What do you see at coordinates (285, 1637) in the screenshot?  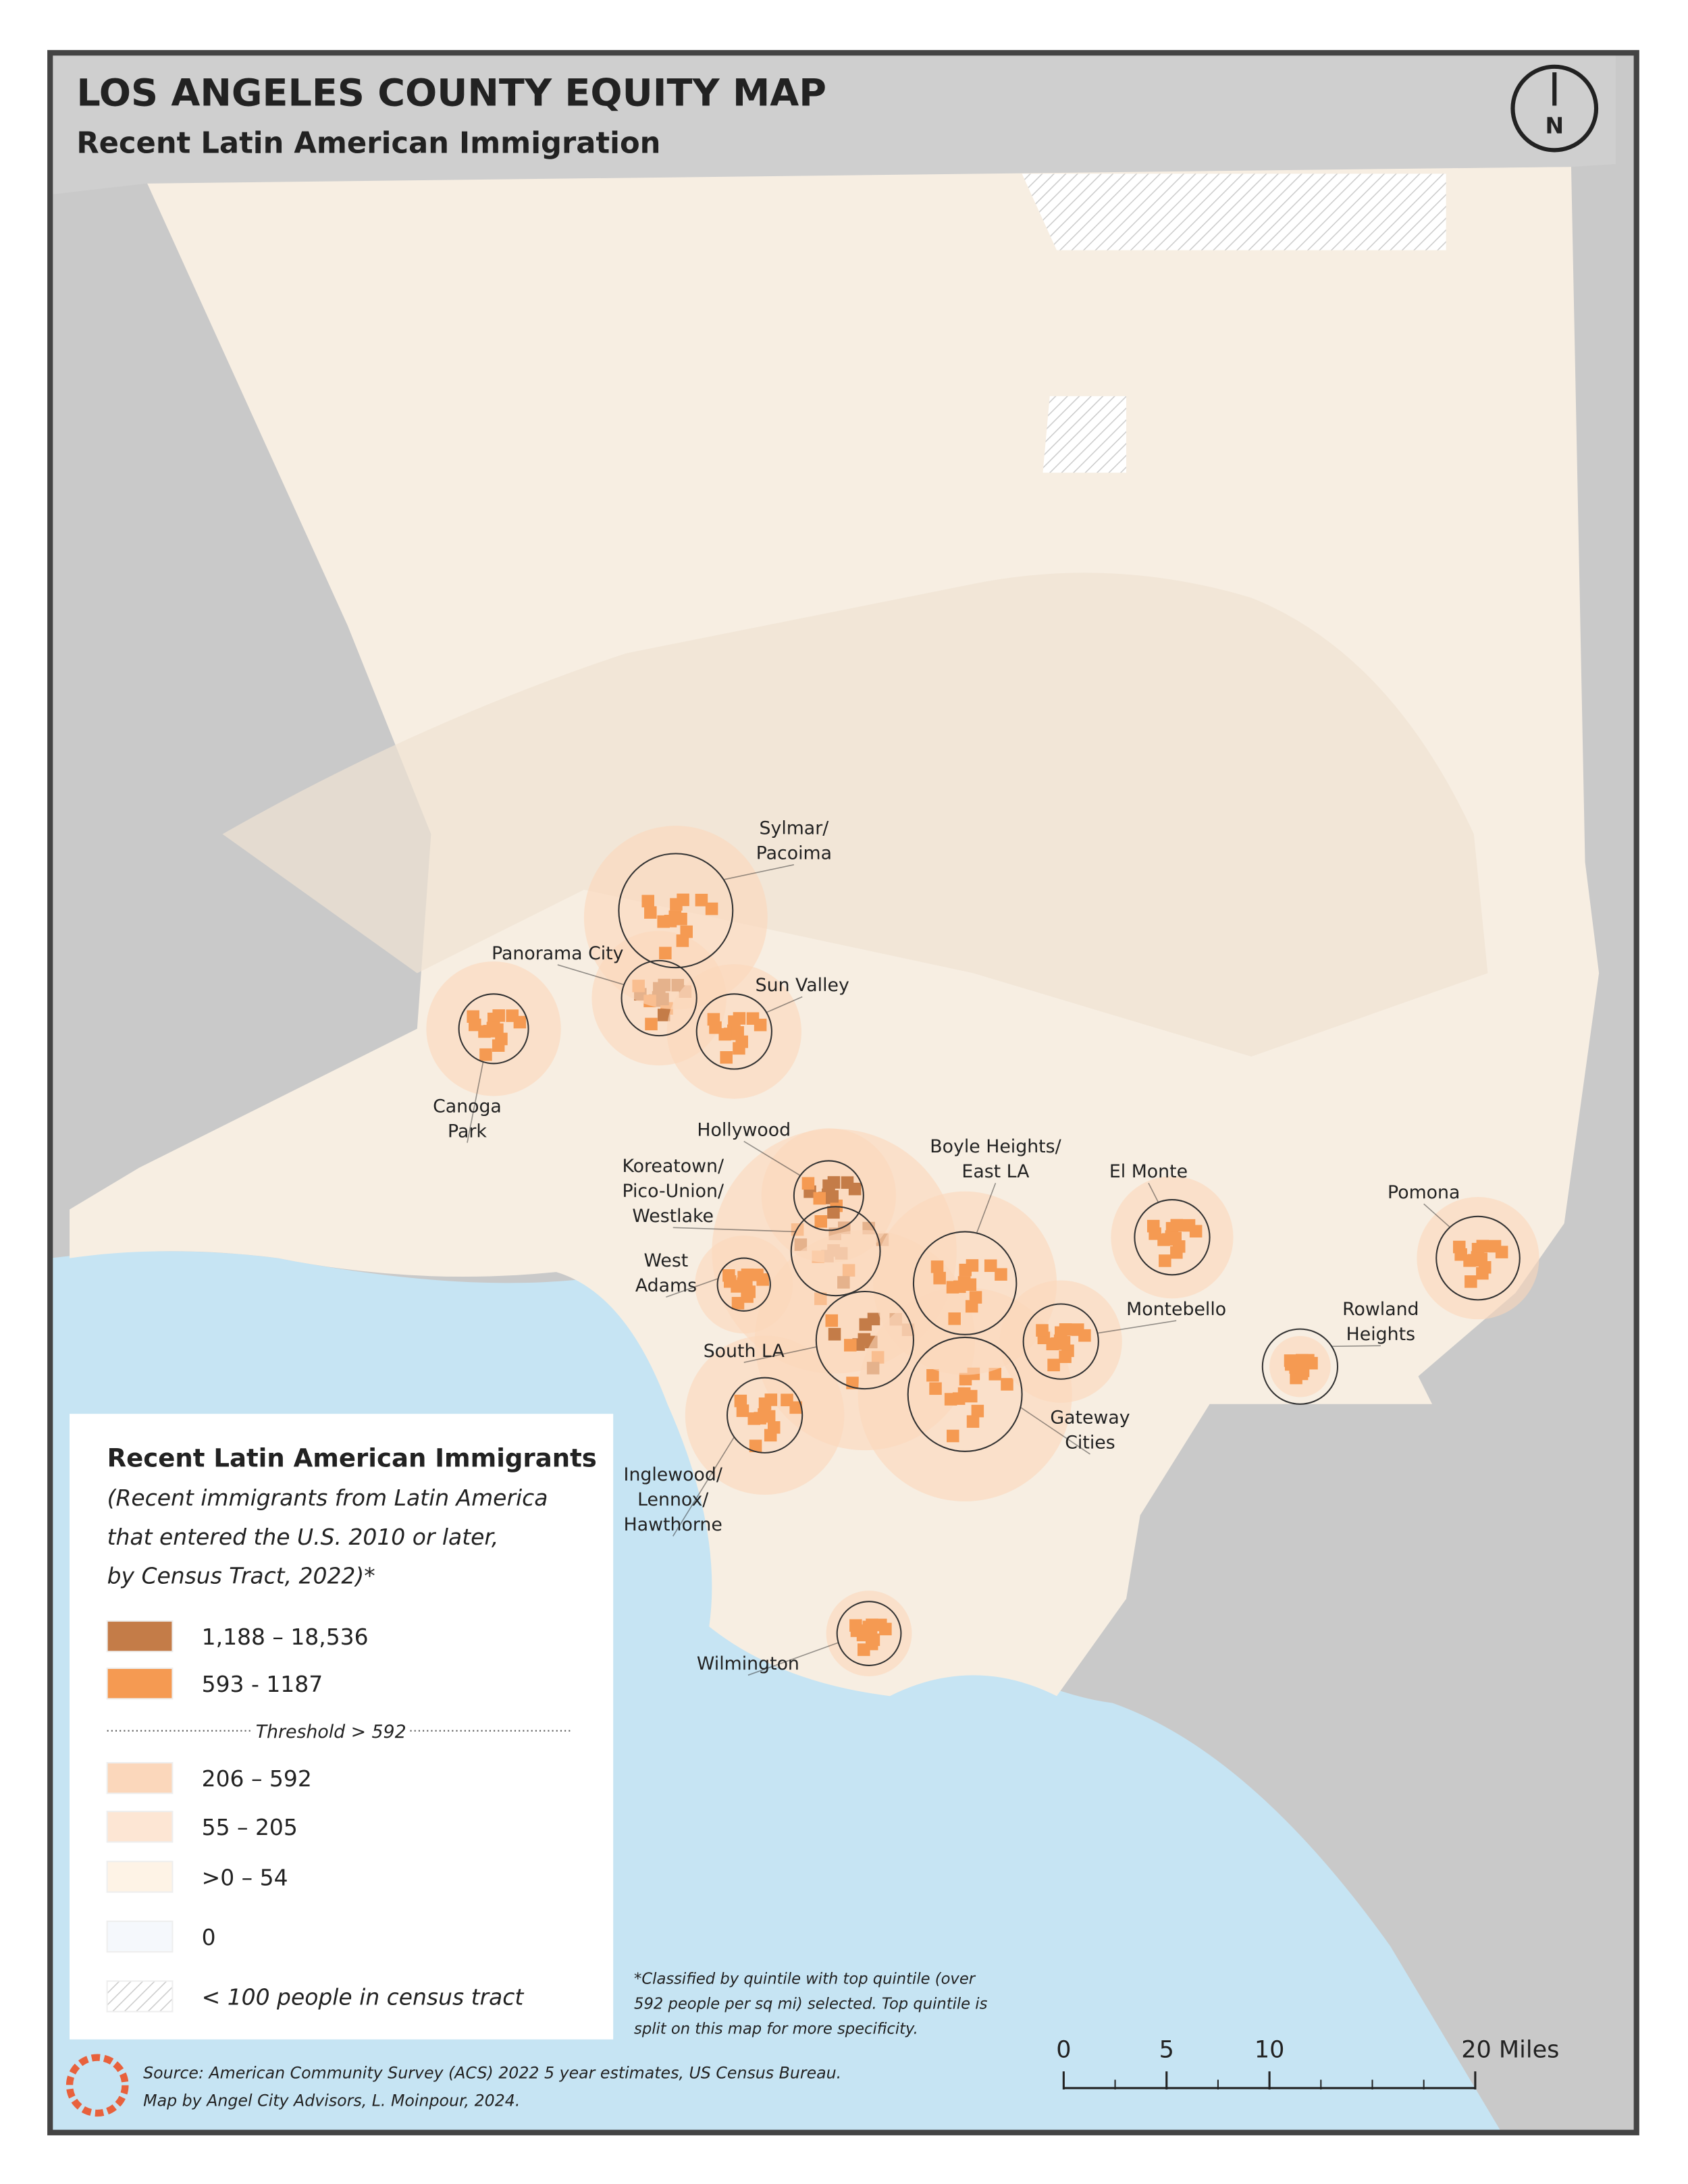 I see `legend-label: 1,188 – 18,536` at bounding box center [285, 1637].